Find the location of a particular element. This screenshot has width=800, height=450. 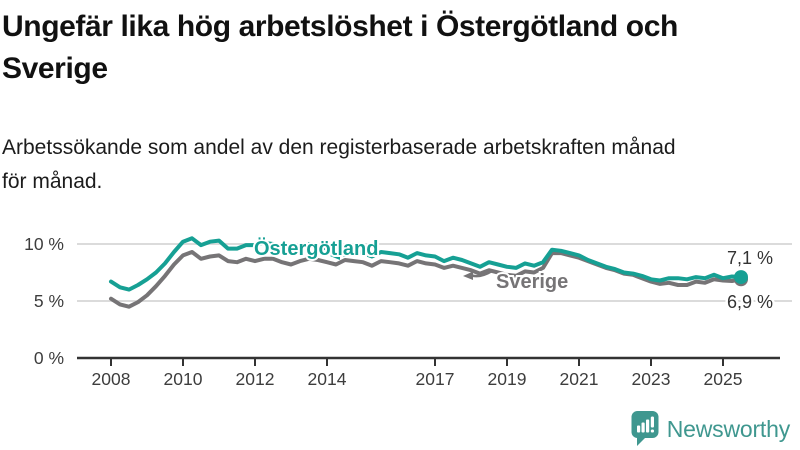

newsworthy-logo-icon is located at coordinates (645, 428).